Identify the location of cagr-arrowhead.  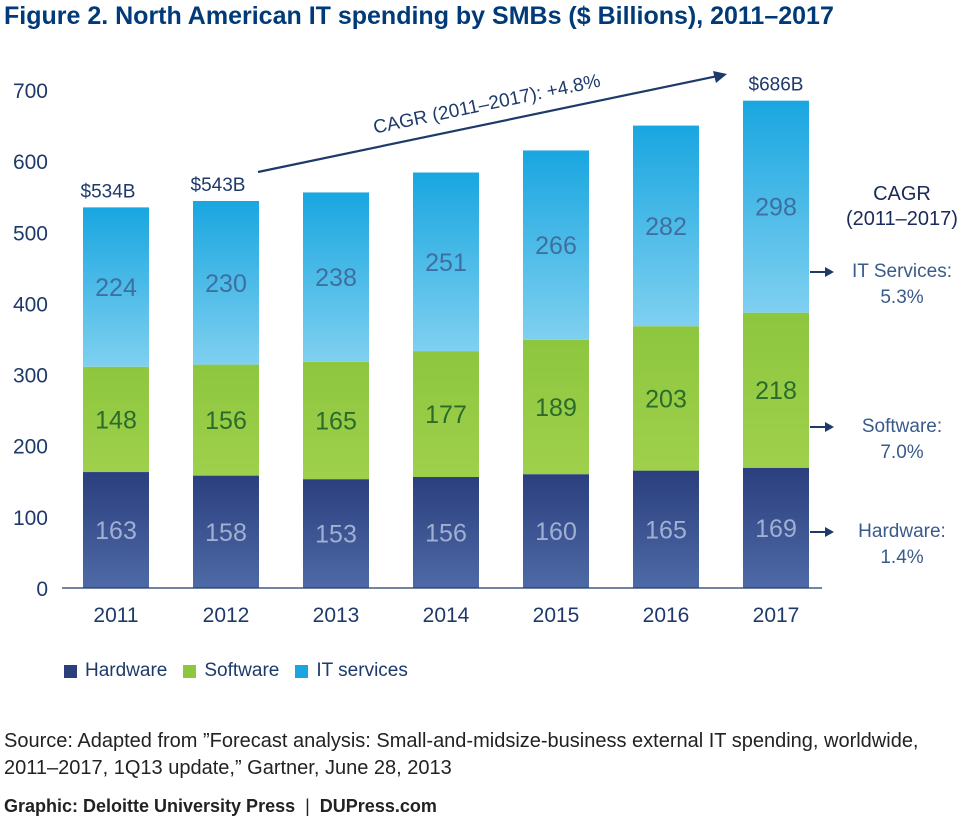
(720, 77).